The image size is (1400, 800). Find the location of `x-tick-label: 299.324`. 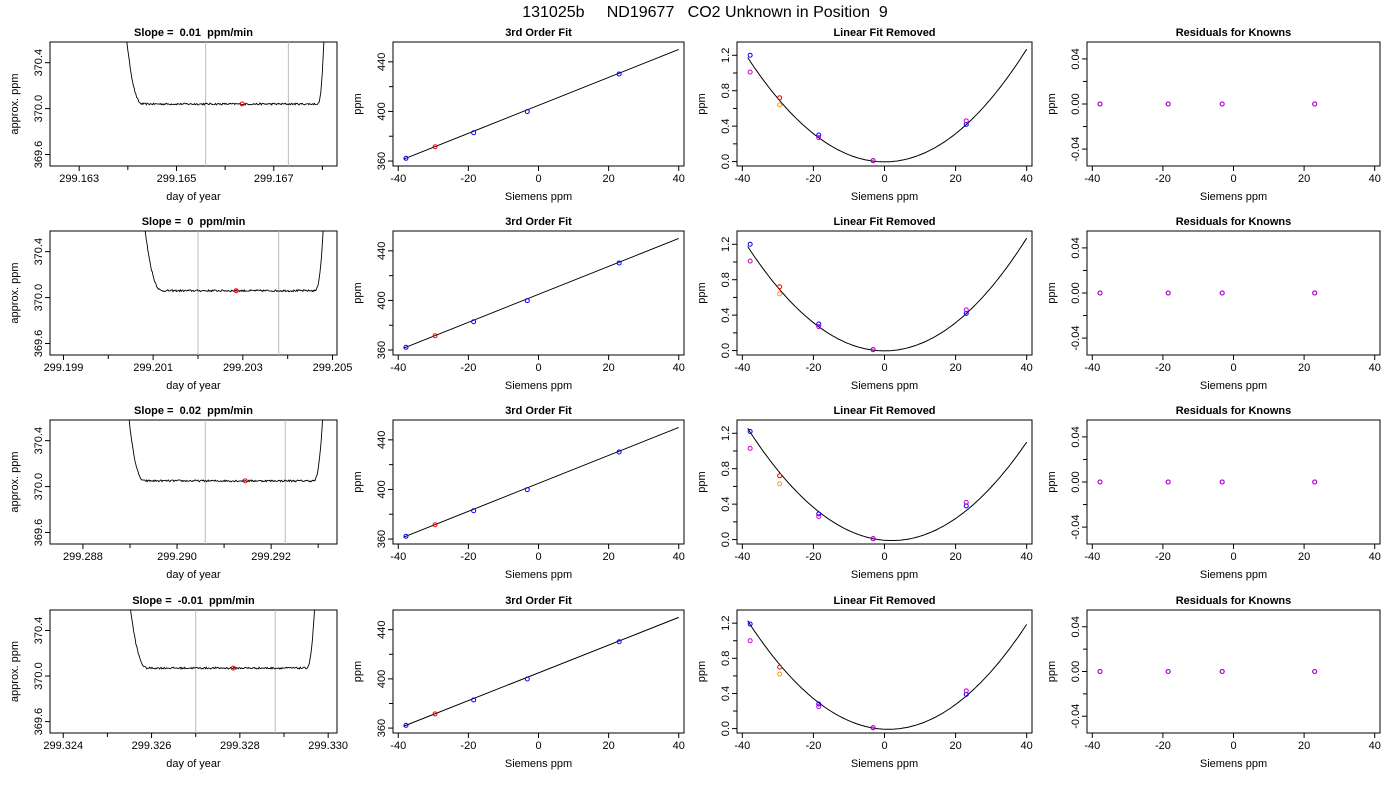

x-tick-label: 299.324 is located at coordinates (63, 746).